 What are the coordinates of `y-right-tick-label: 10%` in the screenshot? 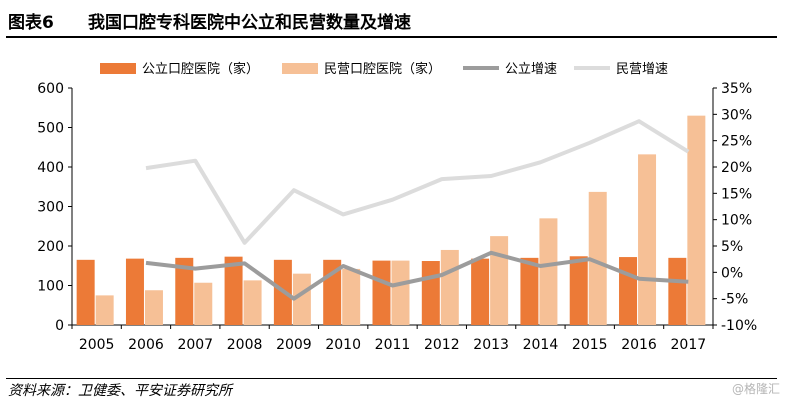 It's located at (736, 221).